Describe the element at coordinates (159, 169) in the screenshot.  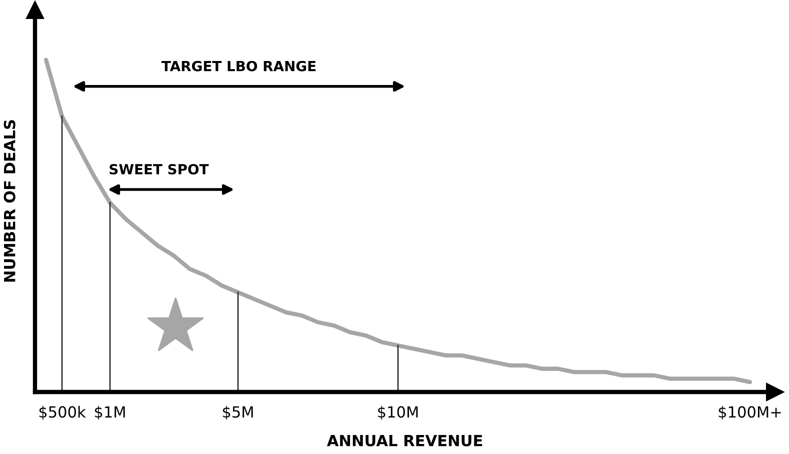
I see `annotation: SWEET SPOT` at that location.